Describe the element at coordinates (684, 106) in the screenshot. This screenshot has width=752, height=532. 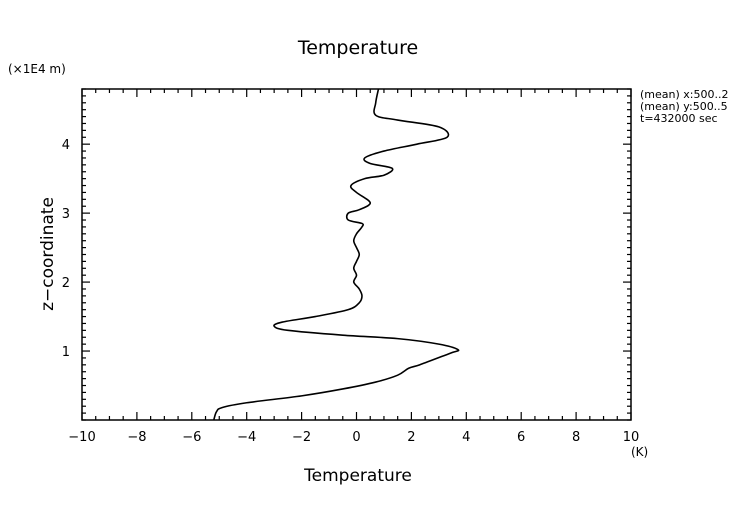
I see `annotation-mean-y: (mean) y:500..5` at that location.